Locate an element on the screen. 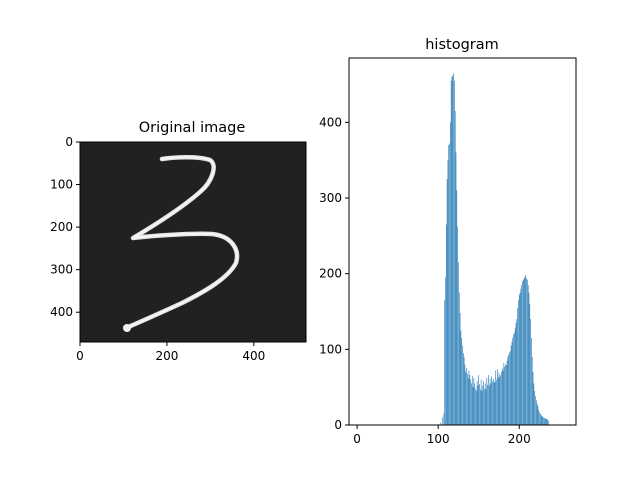  histogram-y-ticks: 0 100 200 300 400 is located at coordinates (334, 273).